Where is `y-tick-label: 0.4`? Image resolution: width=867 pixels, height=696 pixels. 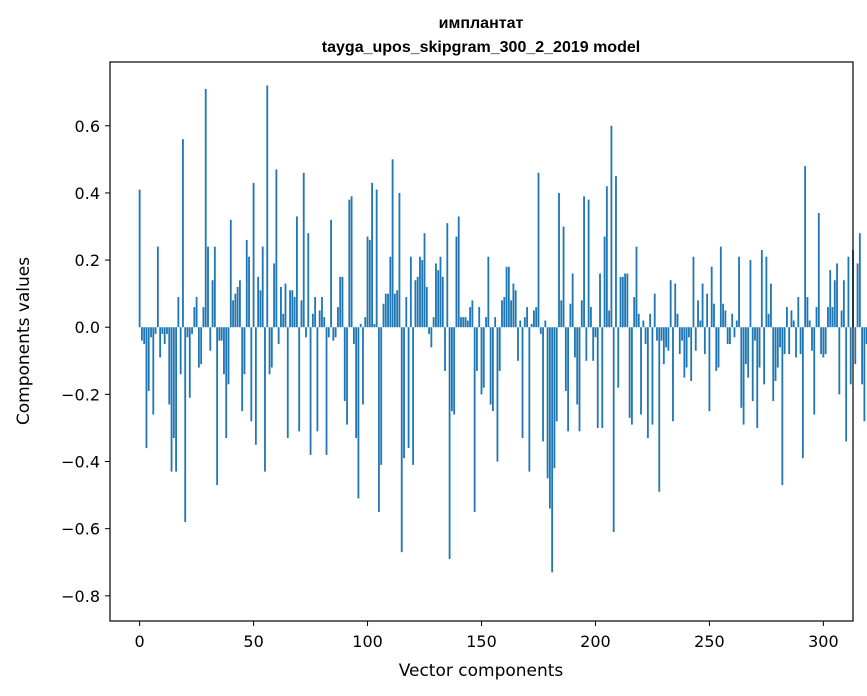 y-tick-label: 0.4 is located at coordinates (87, 193).